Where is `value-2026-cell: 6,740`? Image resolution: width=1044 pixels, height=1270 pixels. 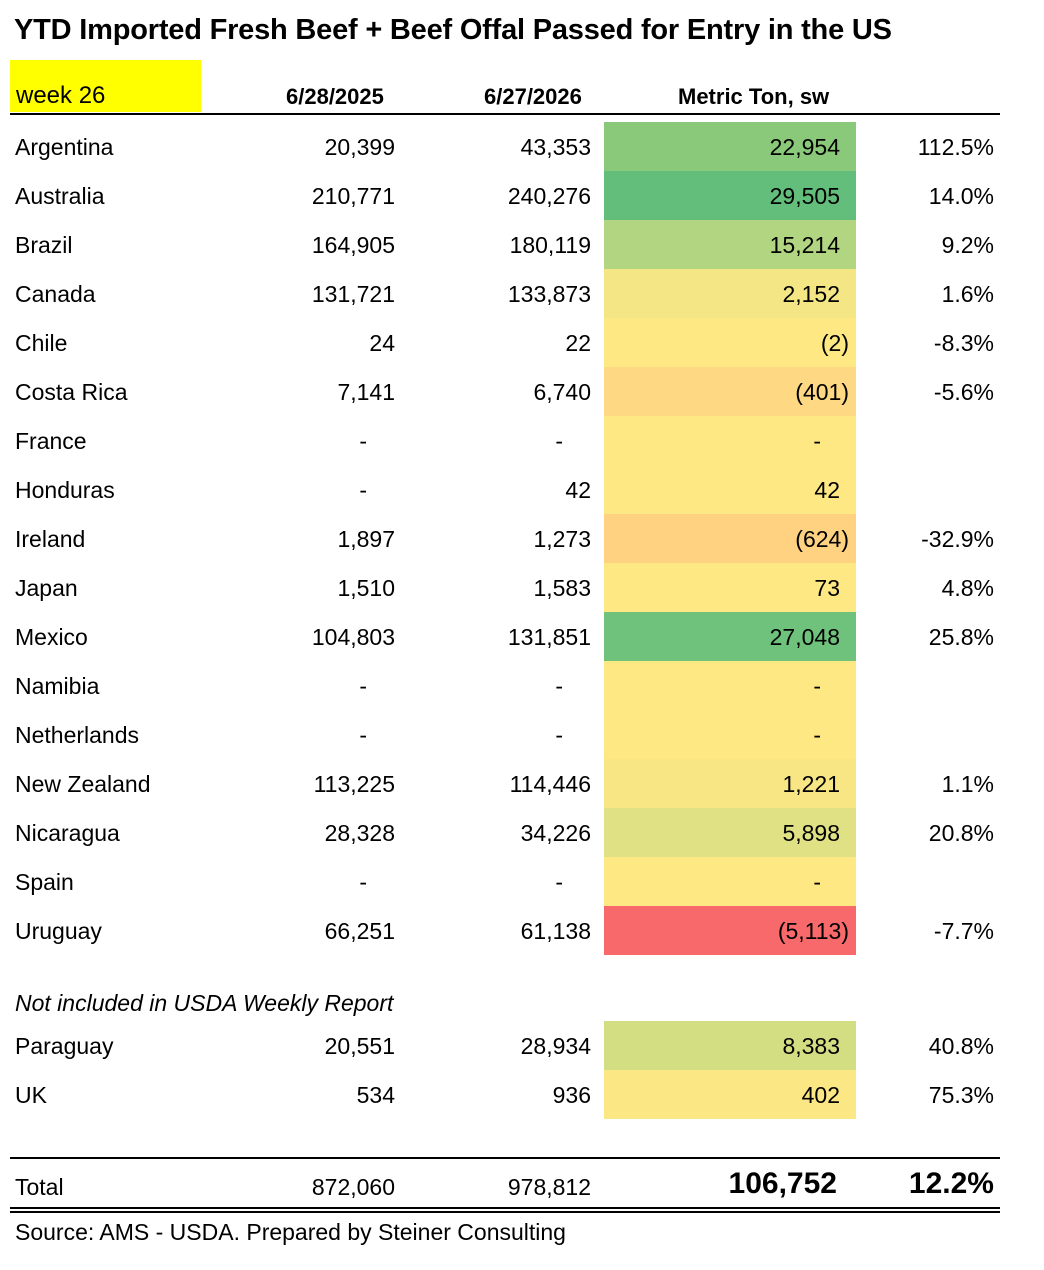 value-2026-cell: 6,740 is located at coordinates (562, 392).